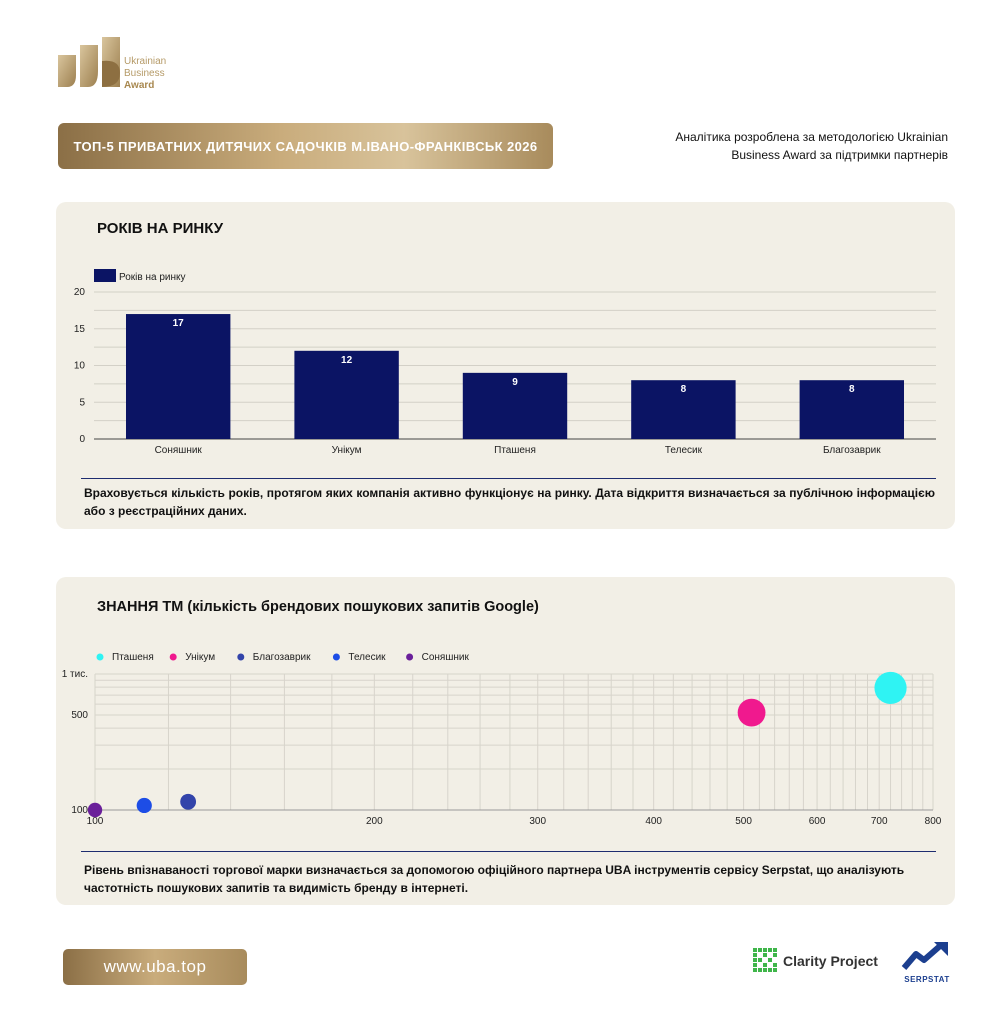  I want to click on x-tick-label: Благозаврик, so click(852, 450).